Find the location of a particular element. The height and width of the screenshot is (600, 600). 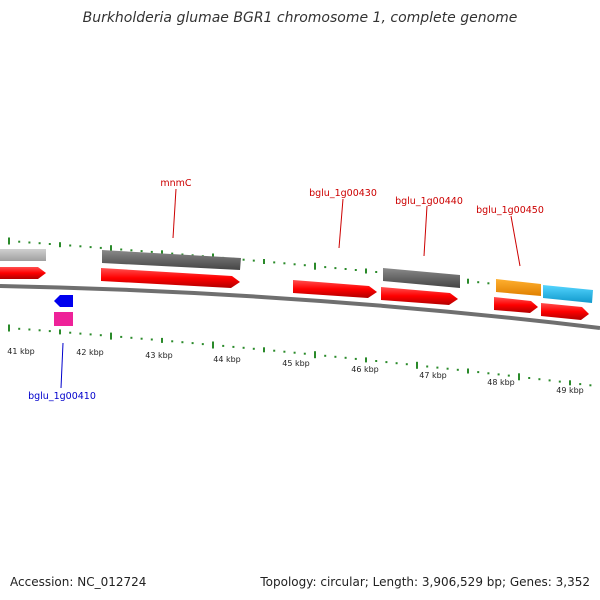

kbp-label-44: 44 kbp is located at coordinates (227, 359).